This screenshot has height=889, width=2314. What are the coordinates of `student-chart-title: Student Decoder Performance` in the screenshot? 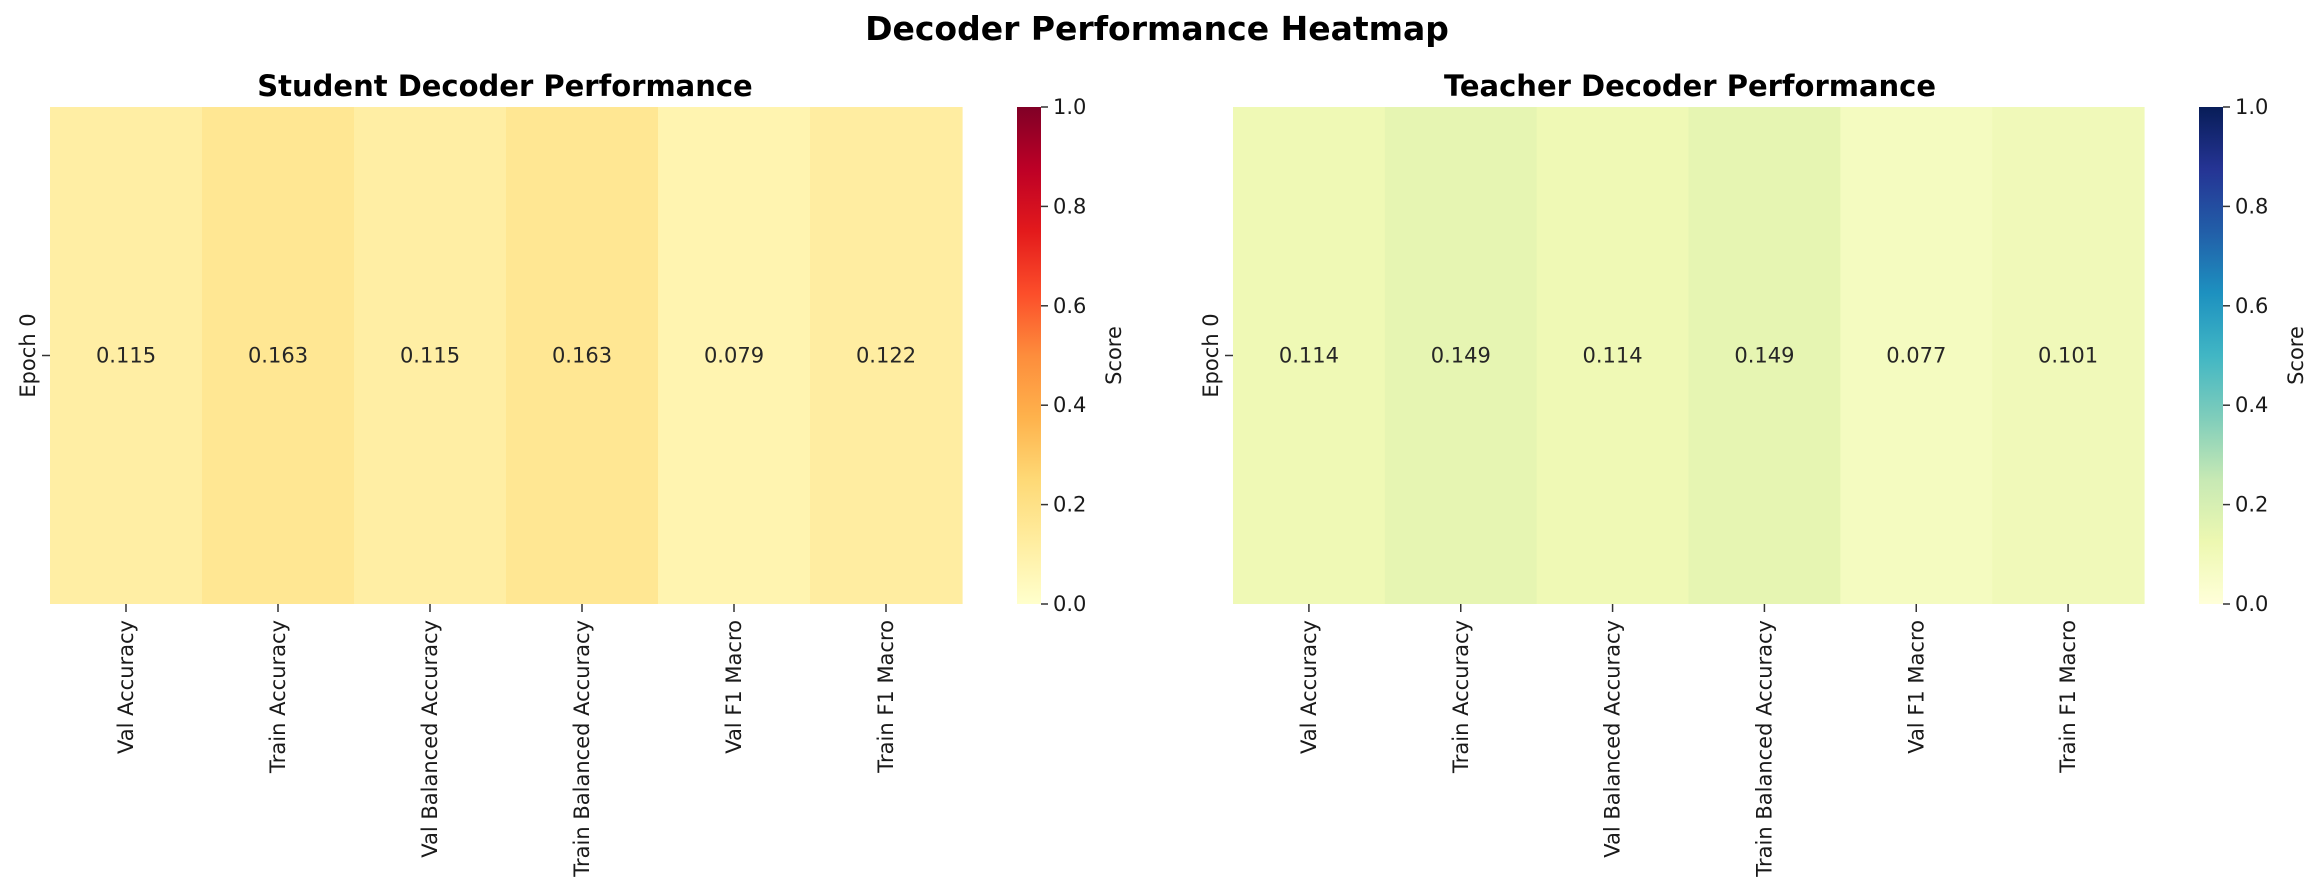 It's located at (504, 86).